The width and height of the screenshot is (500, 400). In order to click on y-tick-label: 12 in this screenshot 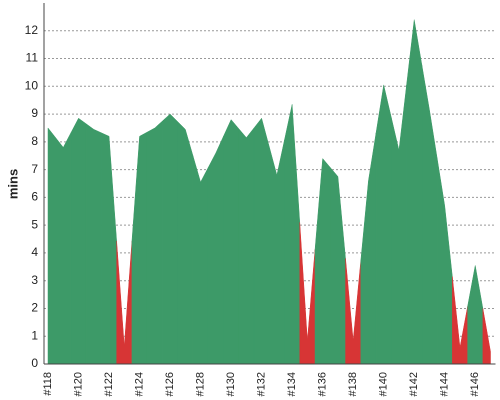, I will do `click(32, 30)`.